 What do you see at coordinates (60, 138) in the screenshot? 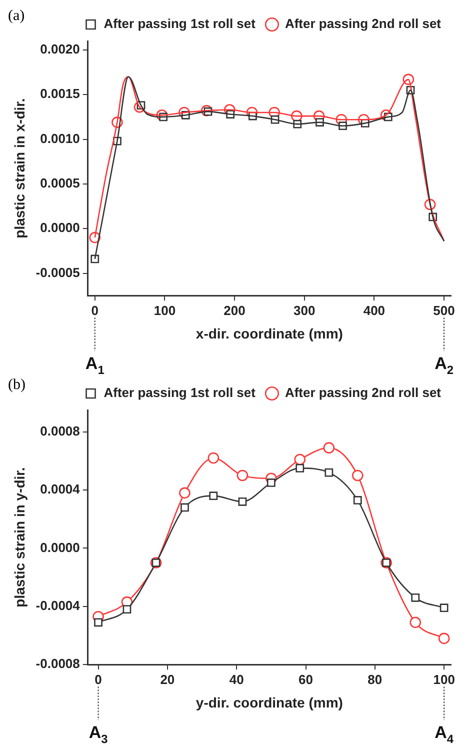
I see `y-tick-label: 0.0010` at bounding box center [60, 138].